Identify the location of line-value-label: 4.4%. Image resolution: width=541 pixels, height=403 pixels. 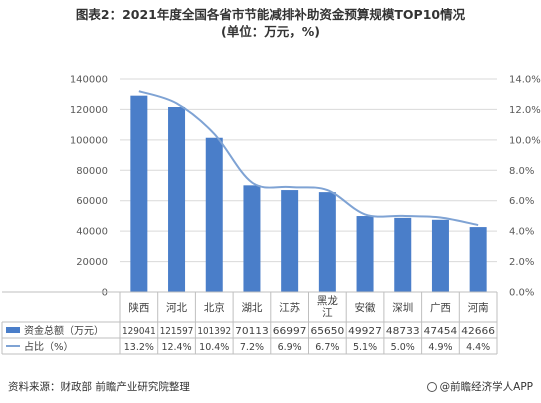
(478, 347).